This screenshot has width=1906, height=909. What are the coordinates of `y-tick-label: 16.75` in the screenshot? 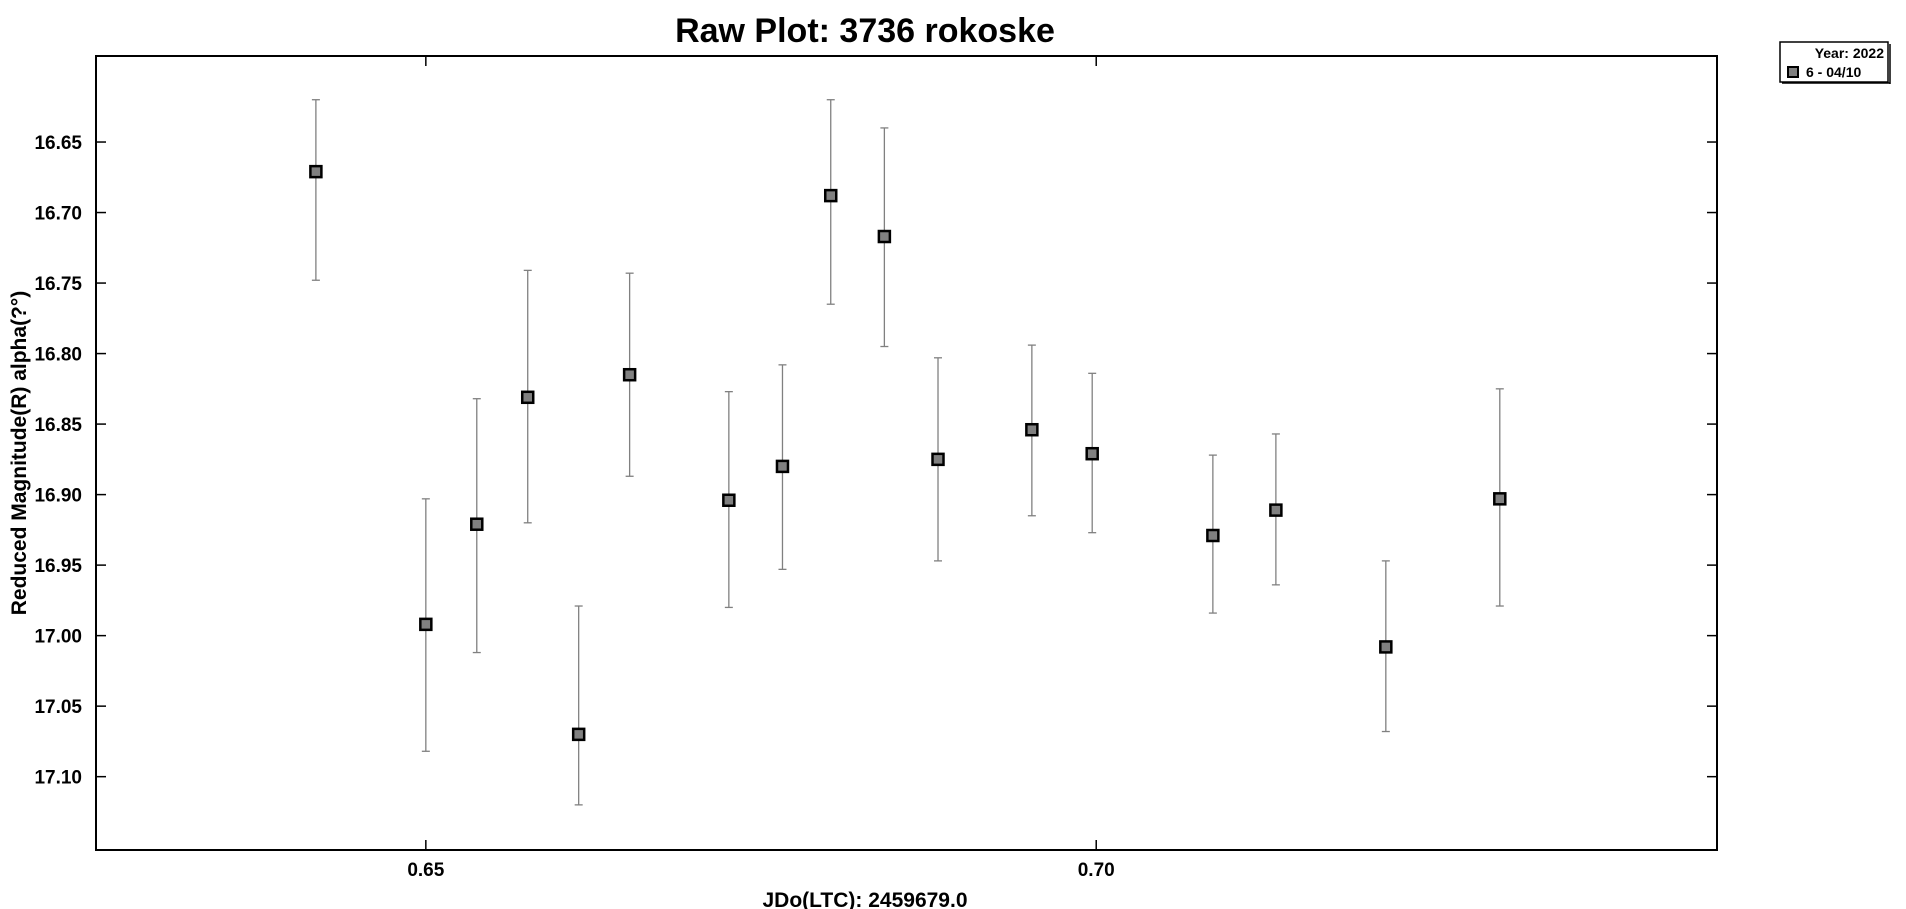 It's located at (58, 284).